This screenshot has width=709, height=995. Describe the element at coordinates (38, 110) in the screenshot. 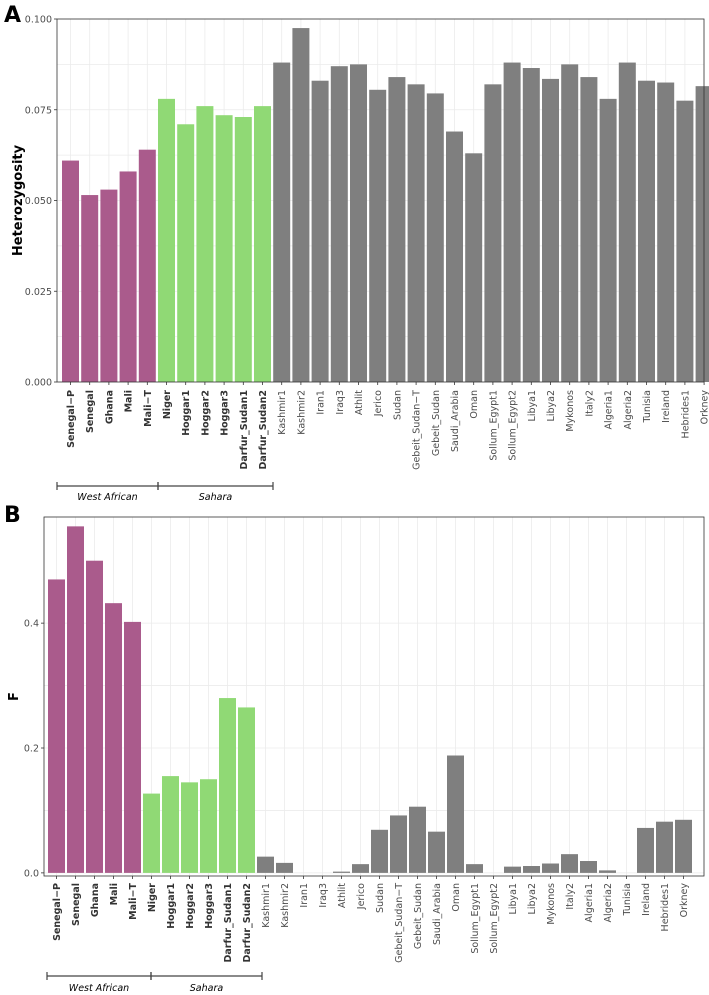

I see `y-tick-label: 0.075` at that location.